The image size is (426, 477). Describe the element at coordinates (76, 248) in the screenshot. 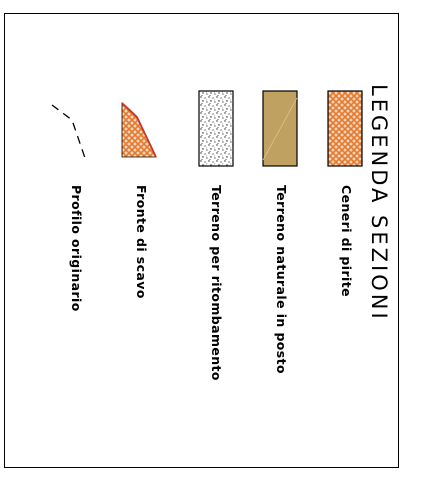

I see `label-profilo-originario: Profilo originario` at that location.